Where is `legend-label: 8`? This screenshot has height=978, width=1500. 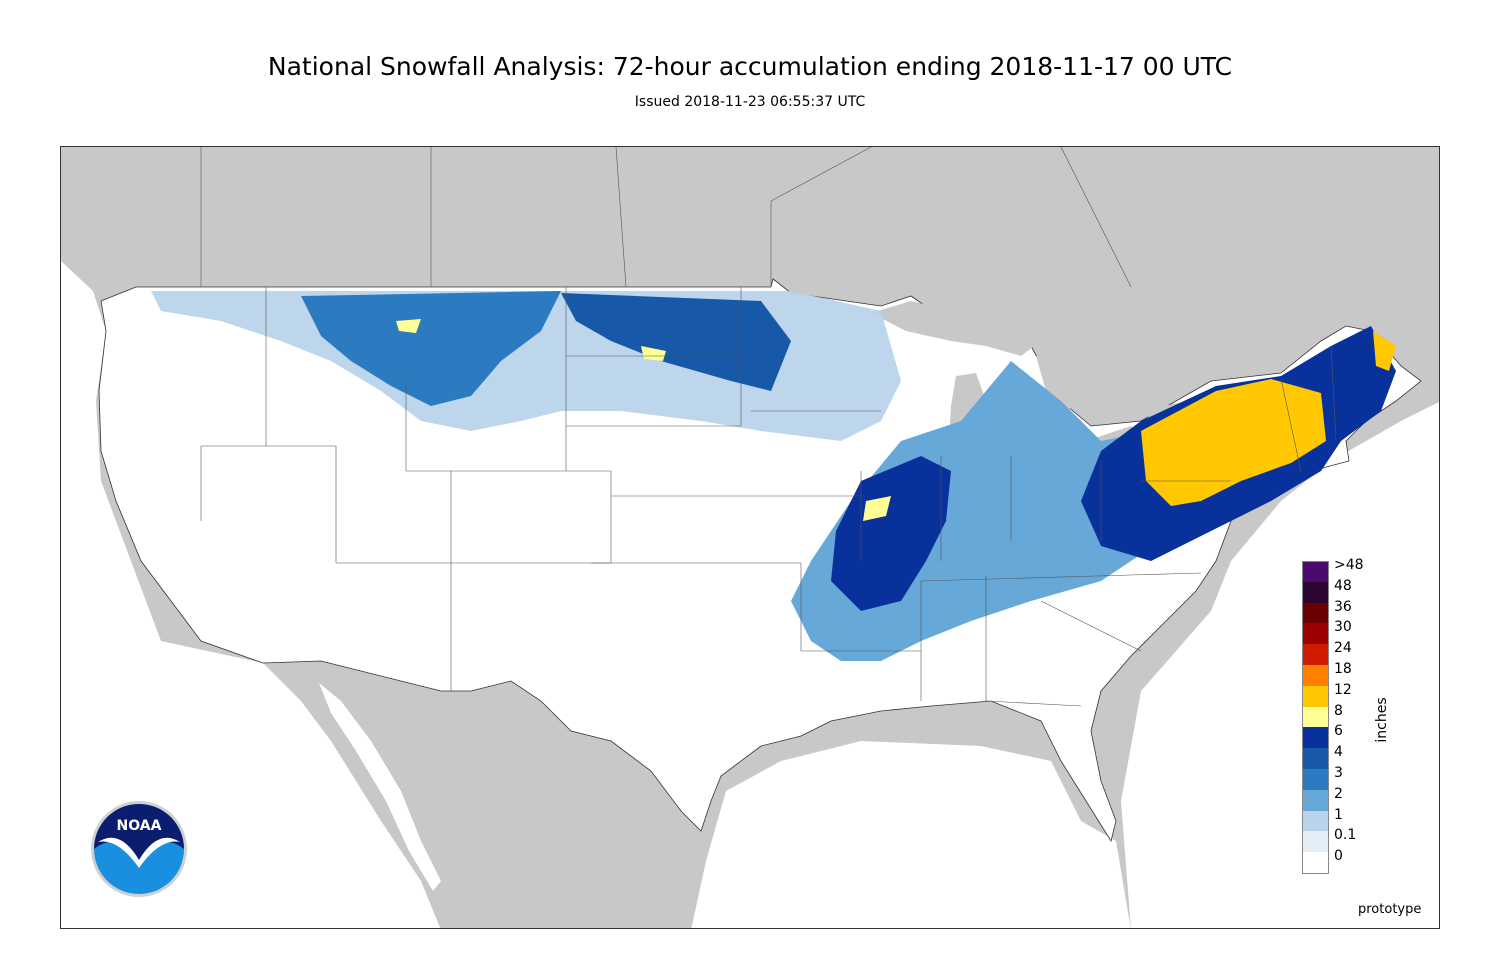
legend-label: 8 is located at coordinates (1338, 710).